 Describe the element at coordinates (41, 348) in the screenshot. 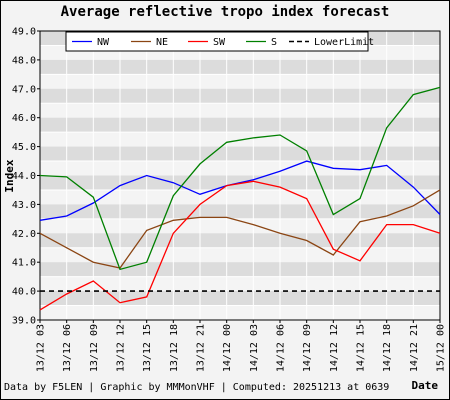

I see `x-tick-label: 13/12 03` at that location.